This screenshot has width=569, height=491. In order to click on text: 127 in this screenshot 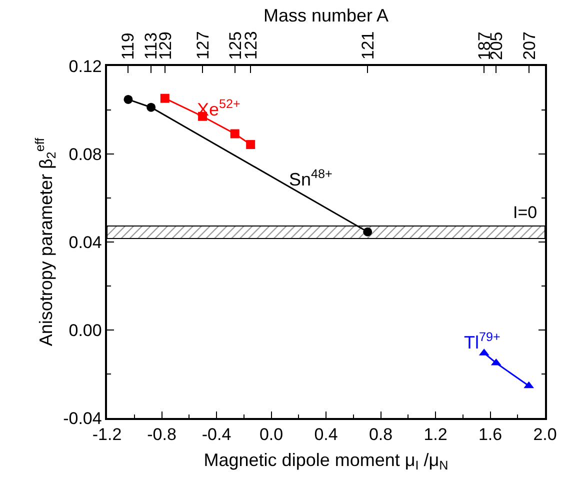, I will do `click(203, 45)`.